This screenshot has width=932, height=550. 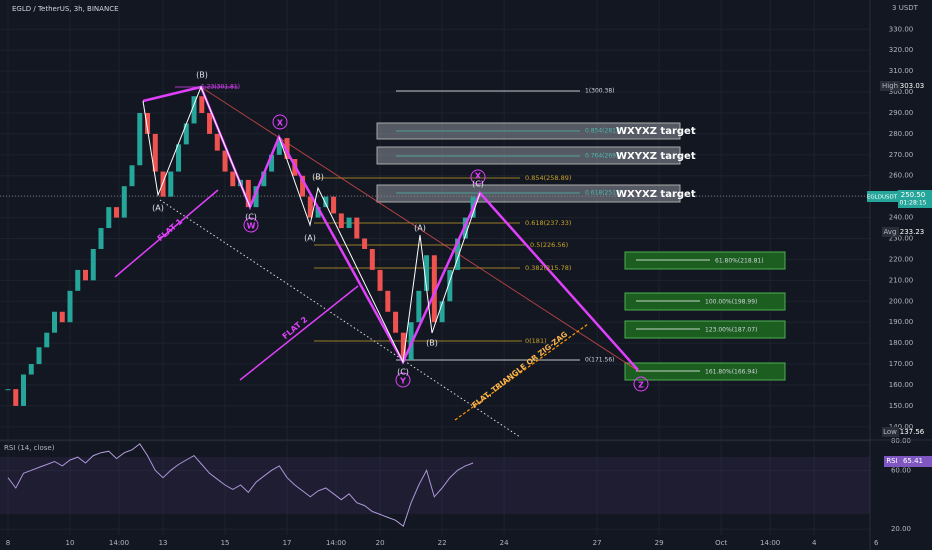 What do you see at coordinates (912, 432) in the screenshot?
I see `tag-value: 137.56` at bounding box center [912, 432].